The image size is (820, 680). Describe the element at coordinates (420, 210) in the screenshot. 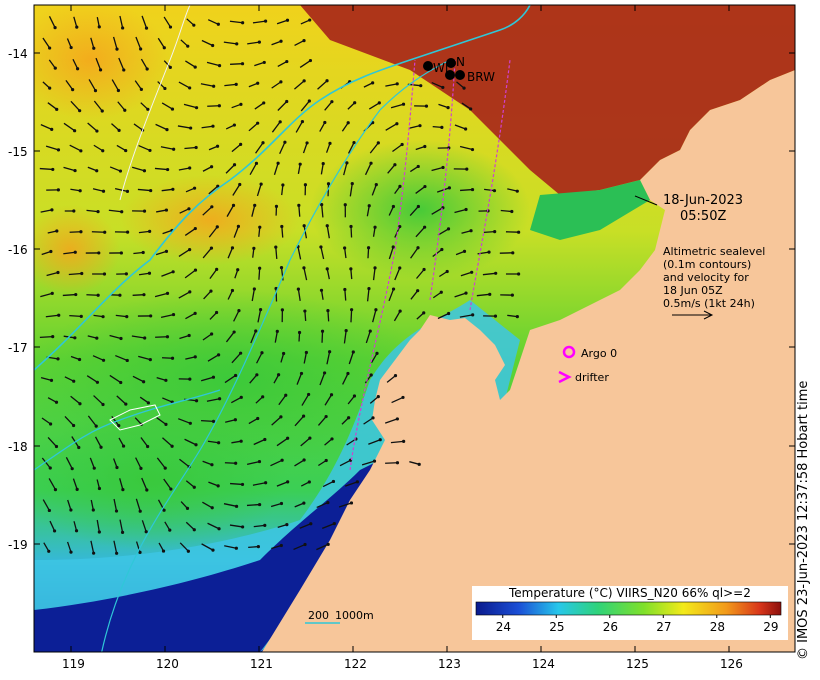

I see `green-band` at that location.